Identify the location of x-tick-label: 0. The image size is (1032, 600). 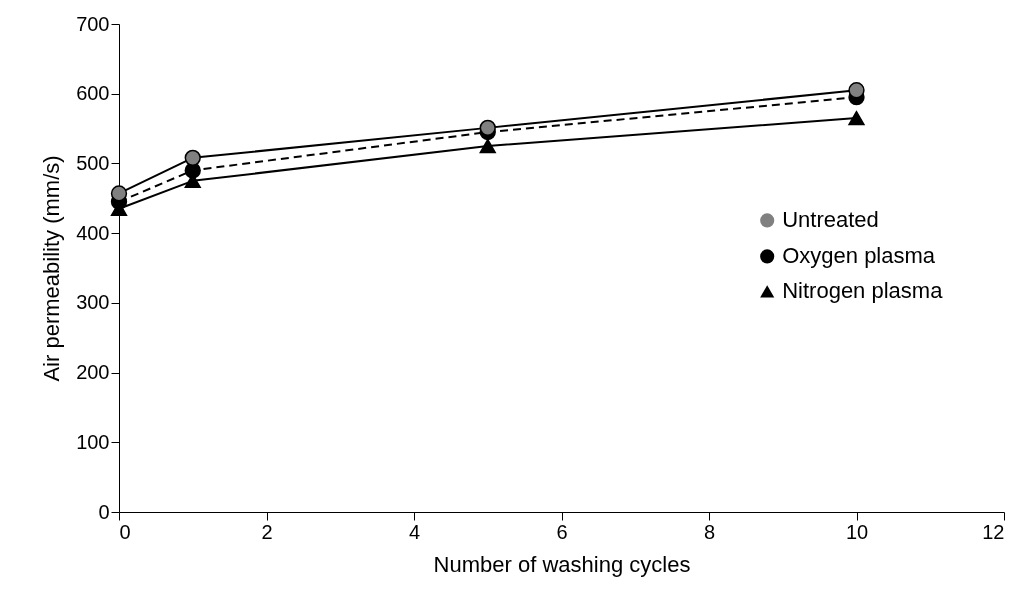
(125, 531).